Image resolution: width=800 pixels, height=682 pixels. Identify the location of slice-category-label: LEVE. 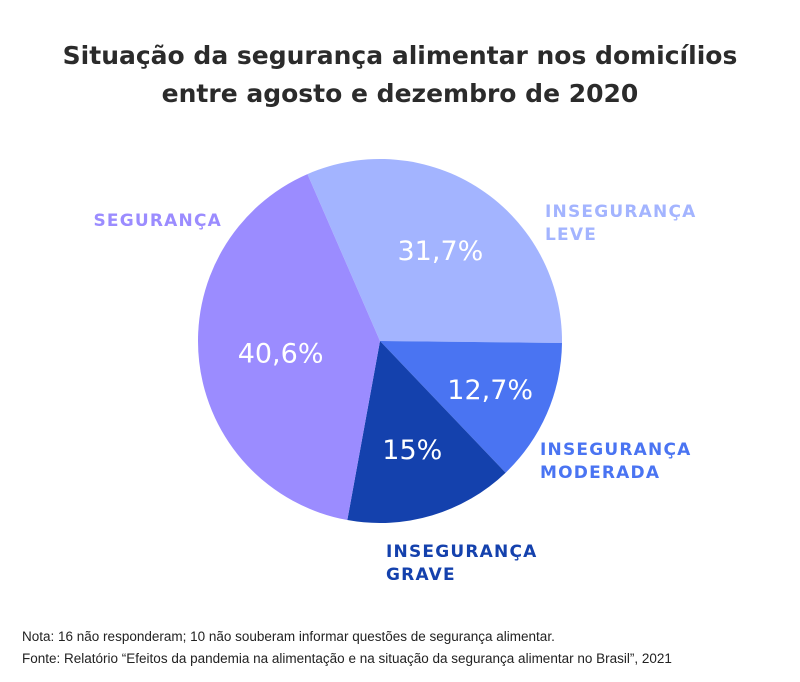
(571, 235).